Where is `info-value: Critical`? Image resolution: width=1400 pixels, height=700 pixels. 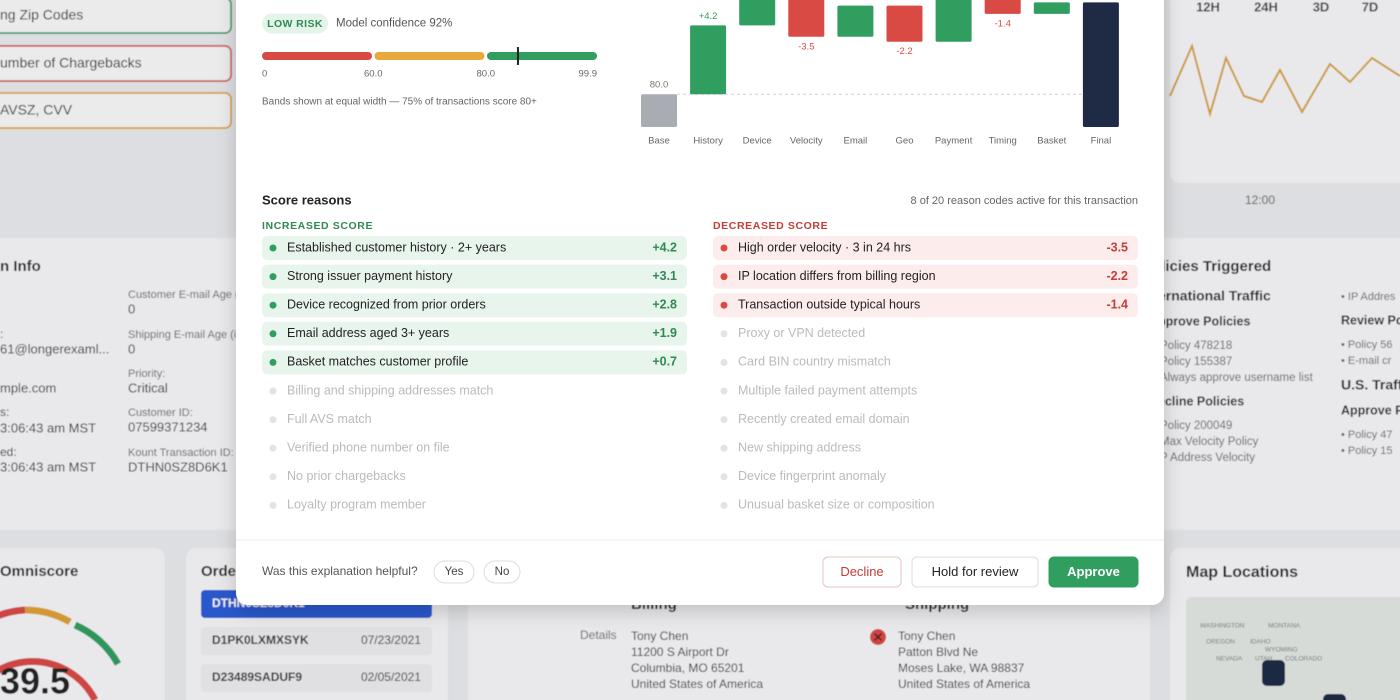 info-value: Critical is located at coordinates (148, 387).